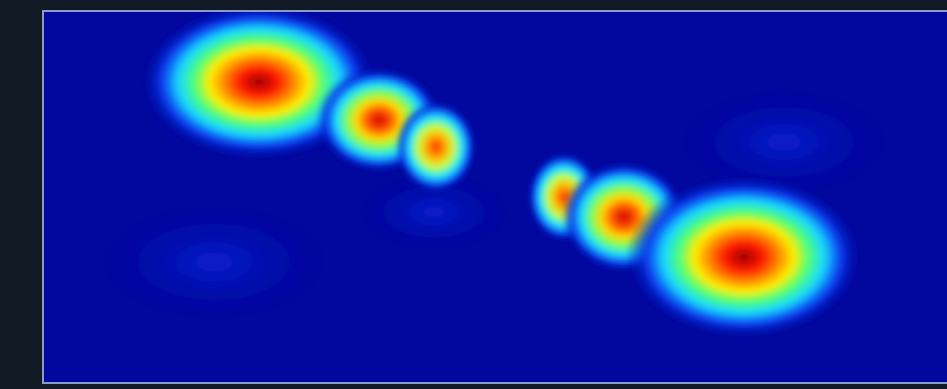 The image size is (947, 389). Describe the element at coordinates (744, 257) in the screenshot. I see `hotspot-large-right` at that location.